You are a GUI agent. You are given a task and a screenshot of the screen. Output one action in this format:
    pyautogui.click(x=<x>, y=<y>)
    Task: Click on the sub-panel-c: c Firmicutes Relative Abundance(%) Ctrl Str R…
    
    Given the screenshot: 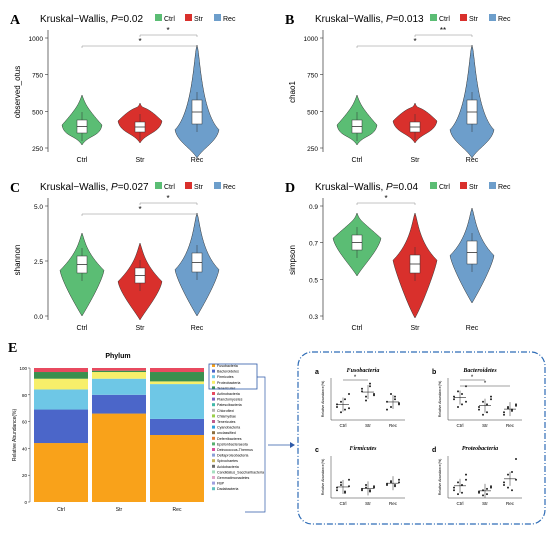 What is the action you would take?
    pyautogui.click(x=360, y=476)
    